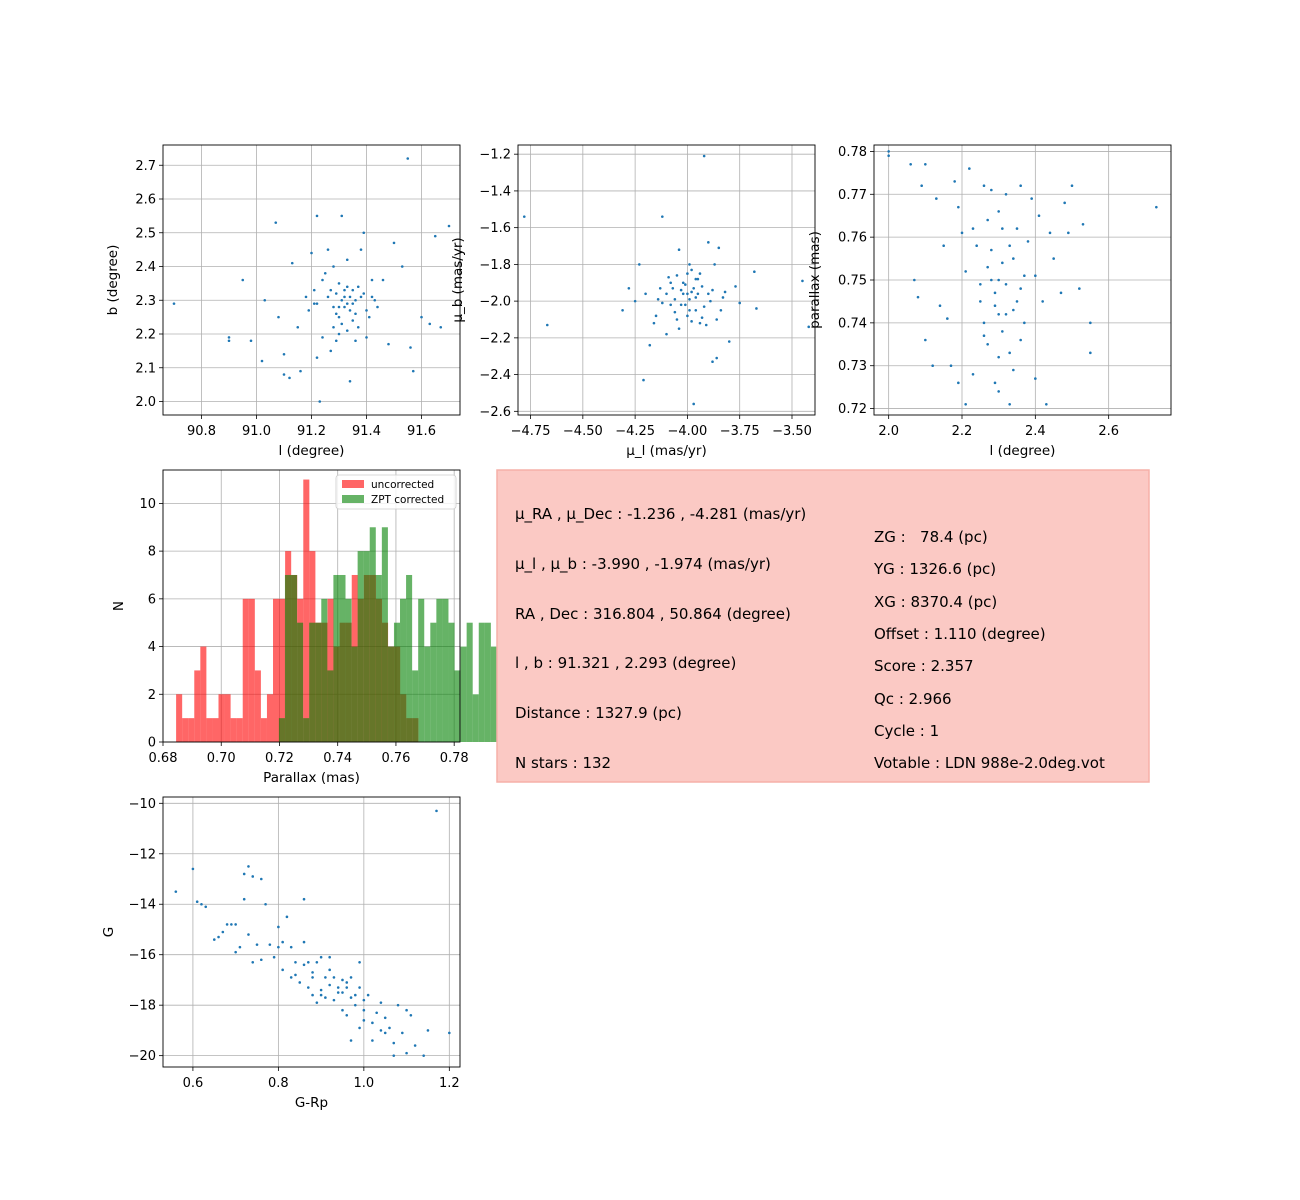 The width and height of the screenshot is (1300, 1200). Describe the element at coordinates (145, 368) in the screenshot. I see `y-tick-label: 2.1` at that location.